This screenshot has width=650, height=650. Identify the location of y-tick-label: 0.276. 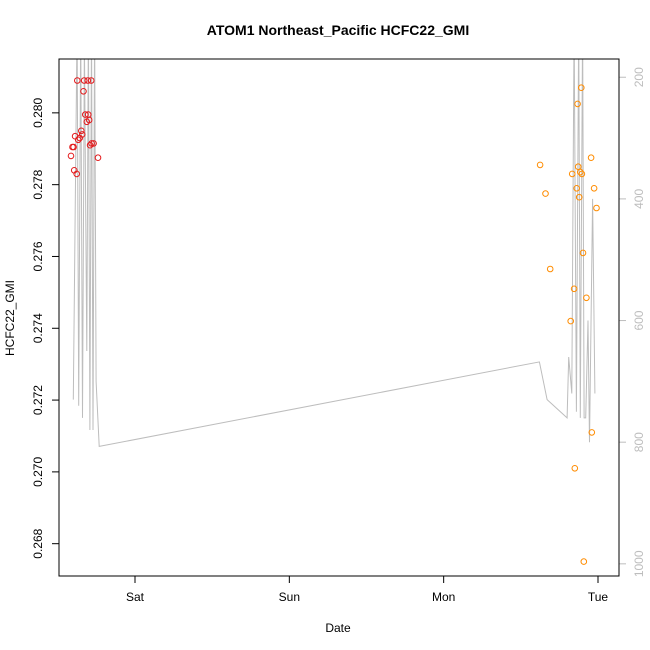
(38, 256).